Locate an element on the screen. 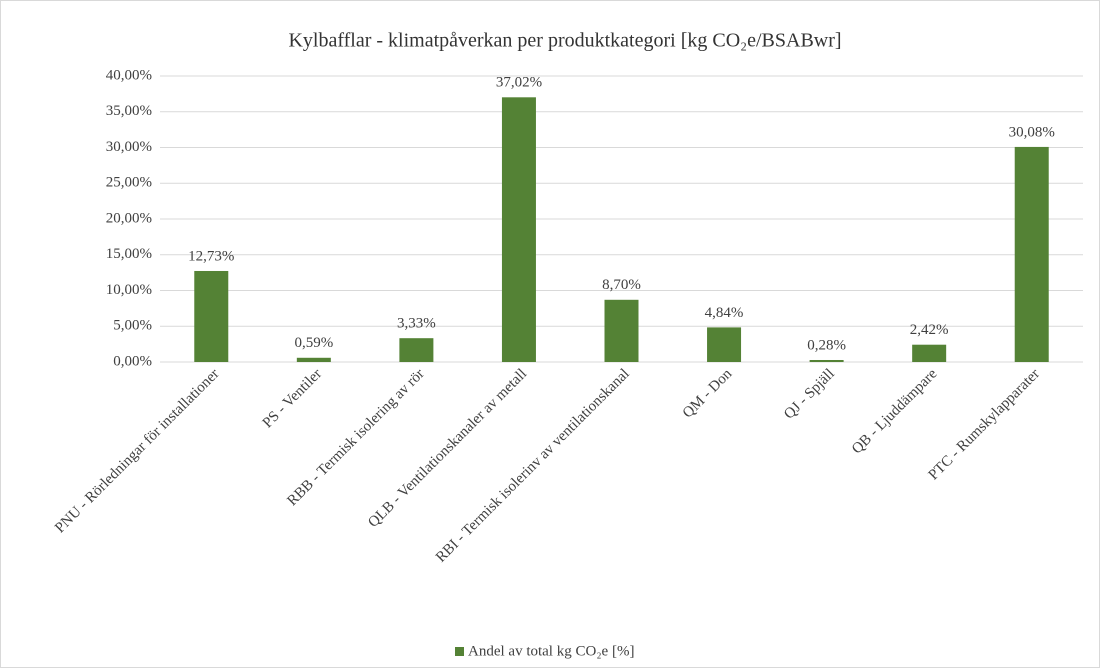 The width and height of the screenshot is (1101, 668). y-tick-label: 15,00% is located at coordinates (129, 254).